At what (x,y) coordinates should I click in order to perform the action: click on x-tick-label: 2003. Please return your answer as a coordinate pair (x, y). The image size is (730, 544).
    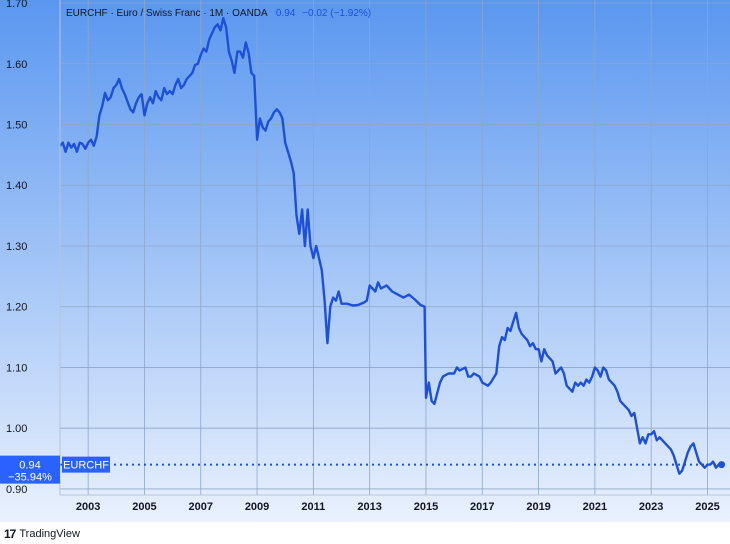
    Looking at the image, I should click on (88, 507).